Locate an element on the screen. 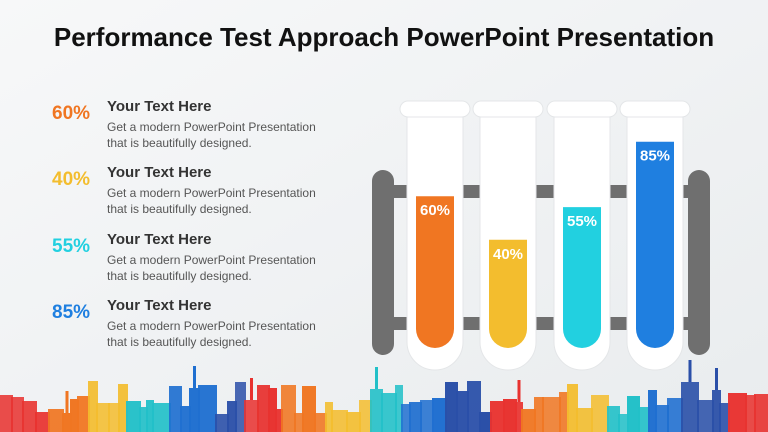  percent-label: 55% is located at coordinates (71, 246).